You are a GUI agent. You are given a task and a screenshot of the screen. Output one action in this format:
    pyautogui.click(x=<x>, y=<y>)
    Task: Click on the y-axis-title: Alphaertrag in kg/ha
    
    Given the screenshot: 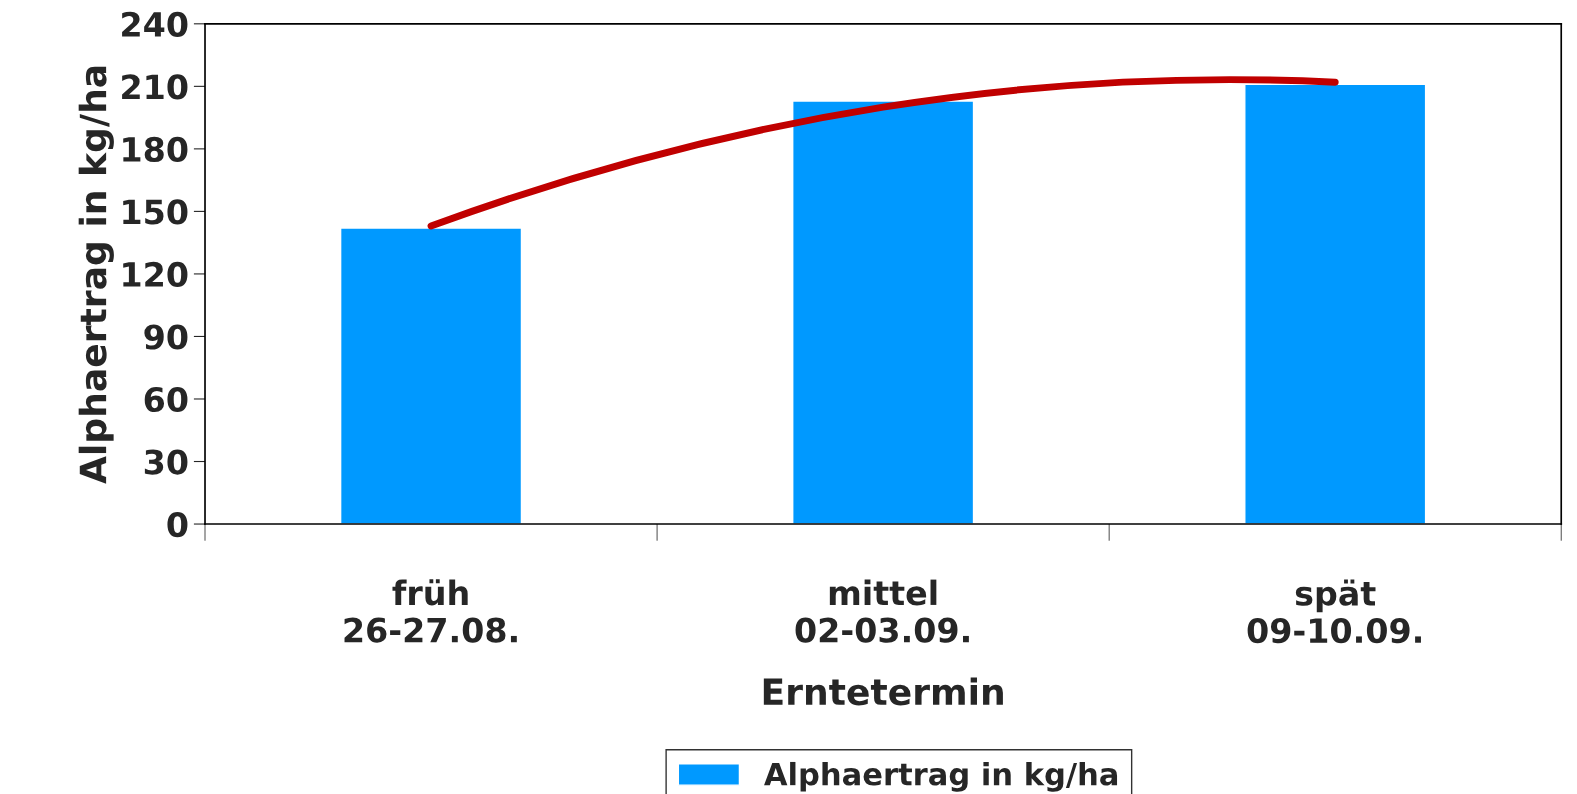 What is the action you would take?
    pyautogui.click(x=96, y=275)
    